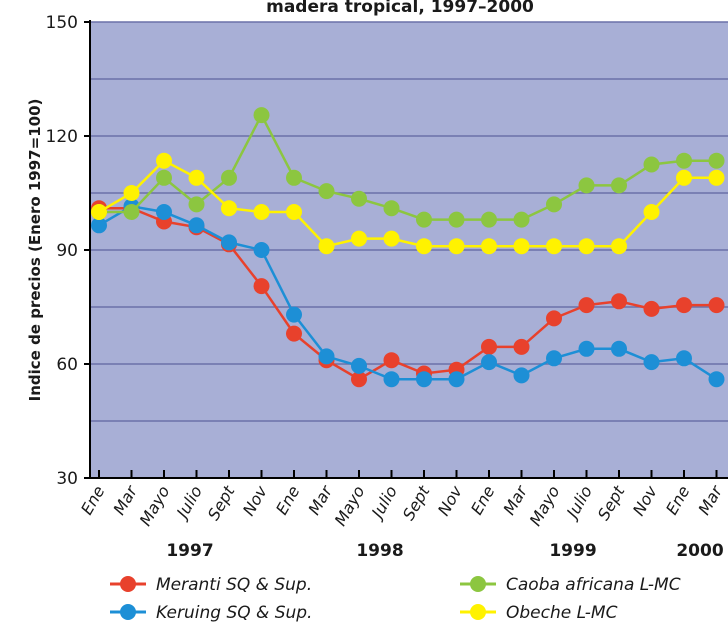 Image resolution: width=728 pixels, height=628 pixels. I want to click on year-label: 2000, so click(699, 551).